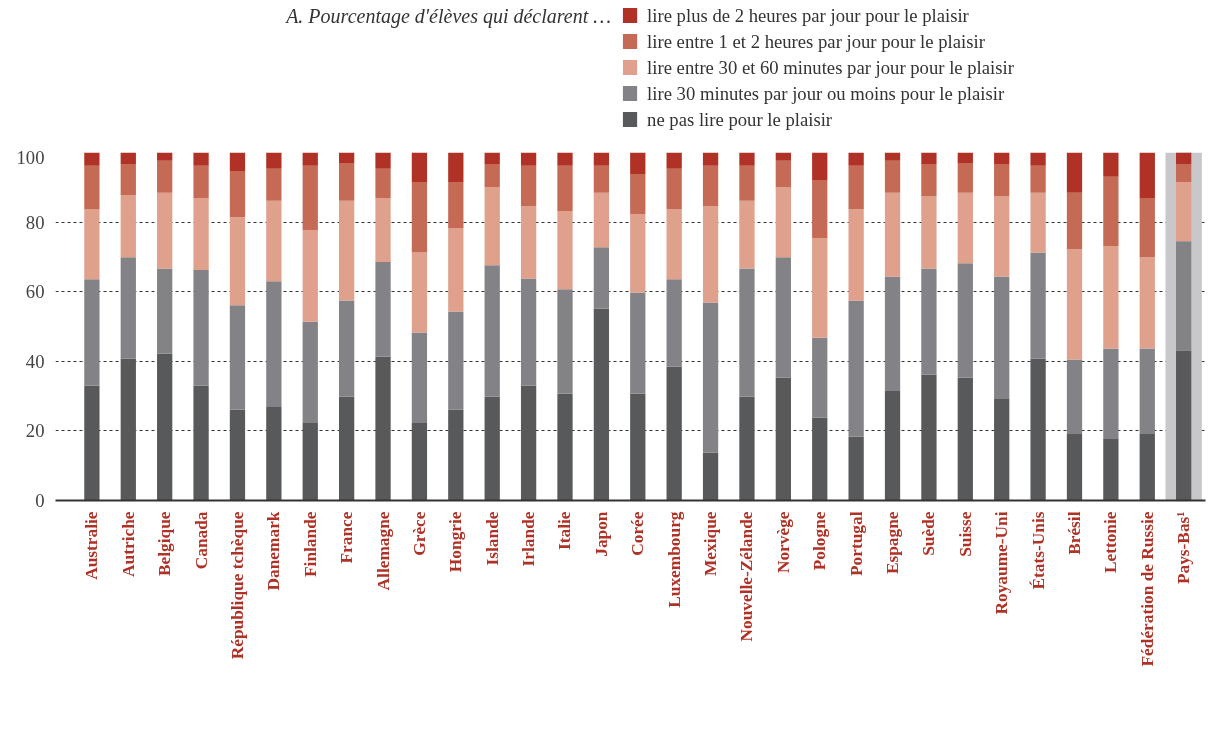 The height and width of the screenshot is (742, 1217). Describe the element at coordinates (1074, 533) in the screenshot. I see `x-tick-label: Brésil` at that location.